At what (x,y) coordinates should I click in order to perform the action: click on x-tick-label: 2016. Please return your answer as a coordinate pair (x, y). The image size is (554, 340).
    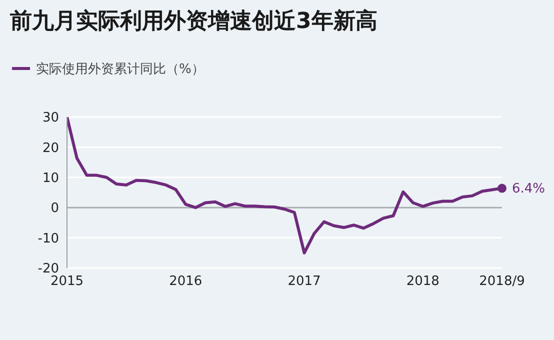
    Looking at the image, I should click on (185, 282).